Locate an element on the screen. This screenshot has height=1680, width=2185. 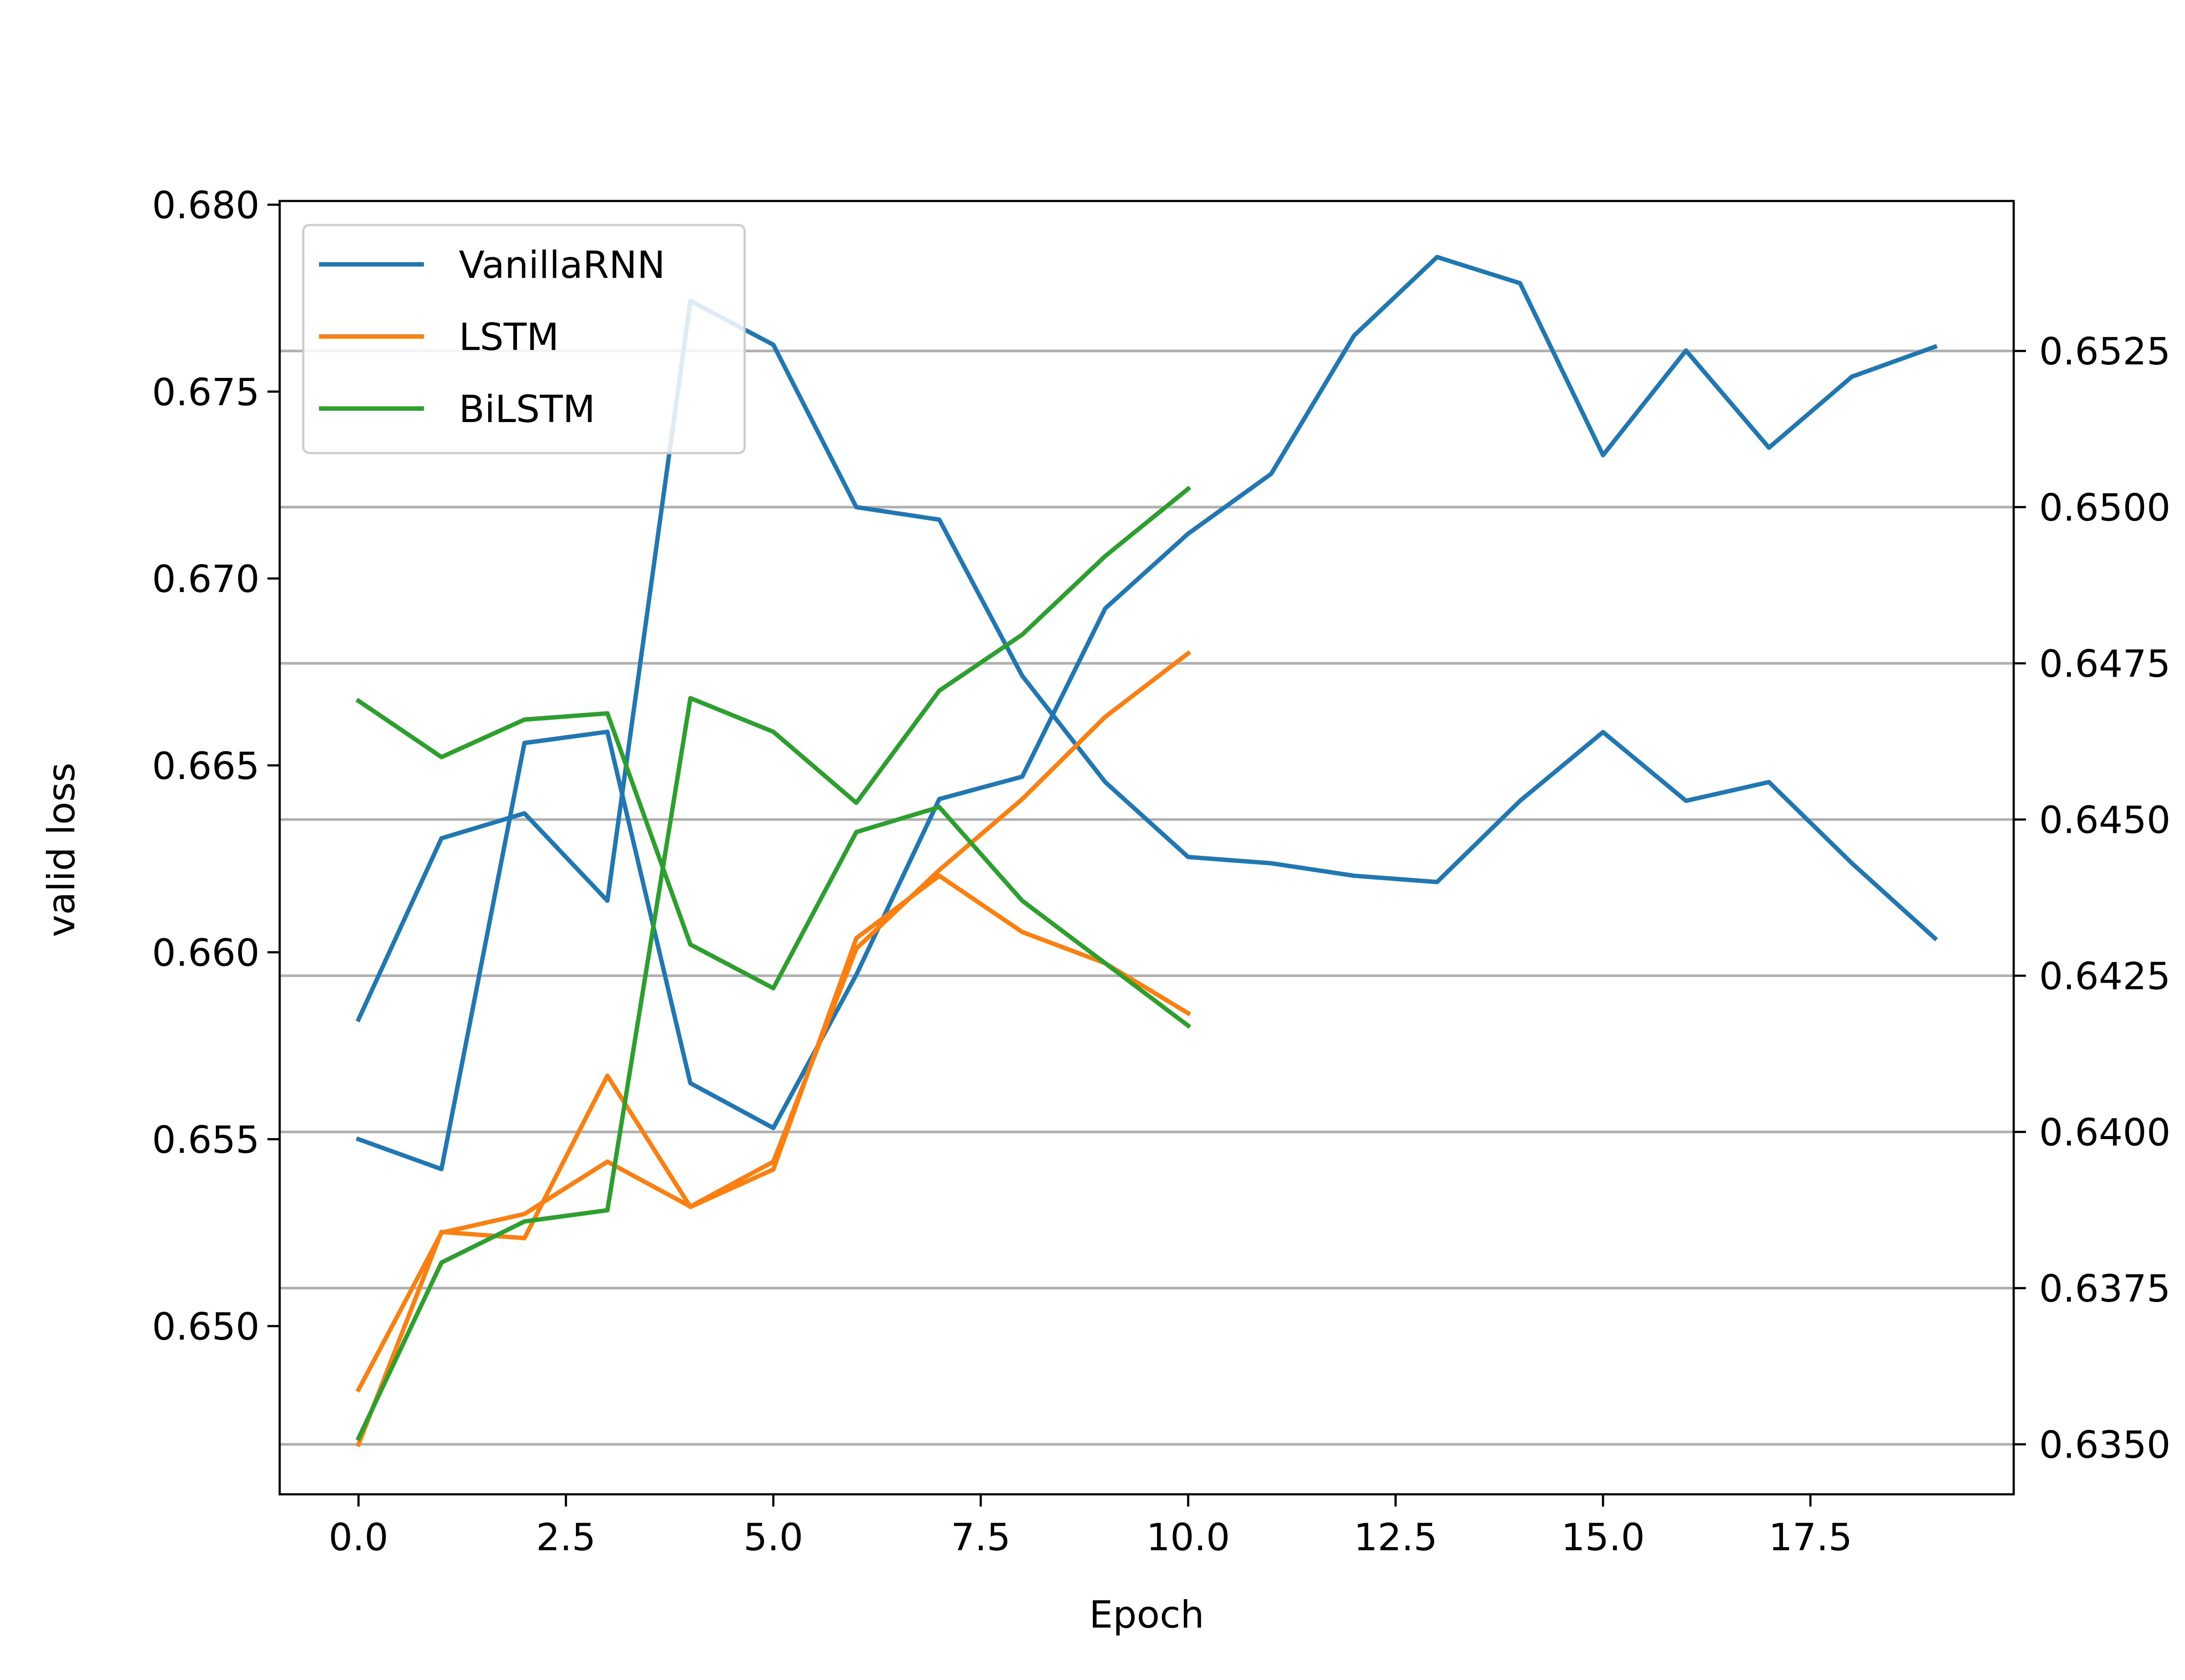
x-axis-title: Epoch is located at coordinates (1146, 1615).